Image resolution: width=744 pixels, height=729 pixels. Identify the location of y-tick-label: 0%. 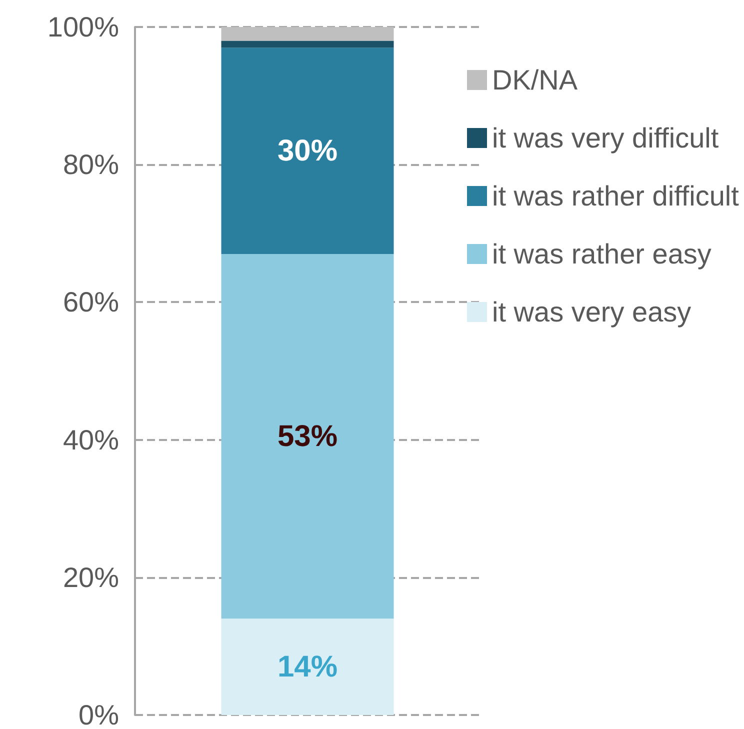
(98, 714).